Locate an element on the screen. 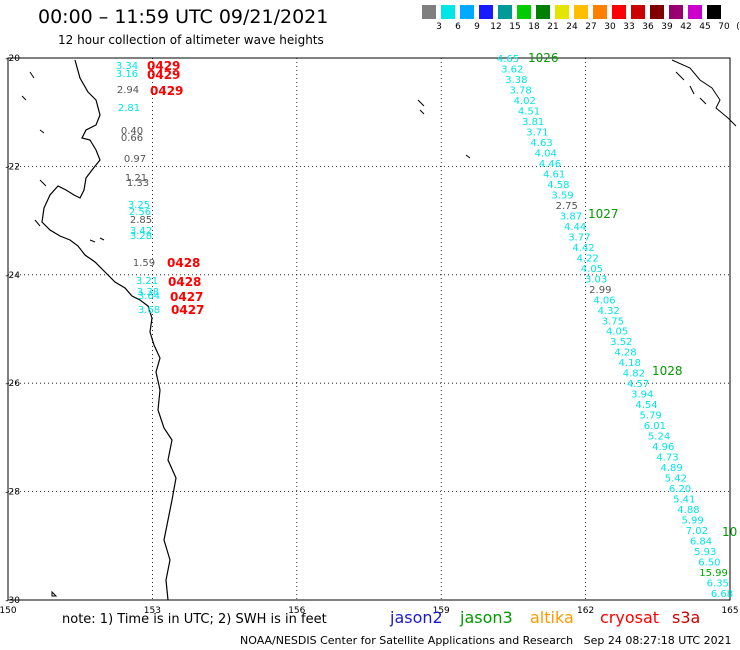  wave-height-value: 4.02 is located at coordinates (525, 101).